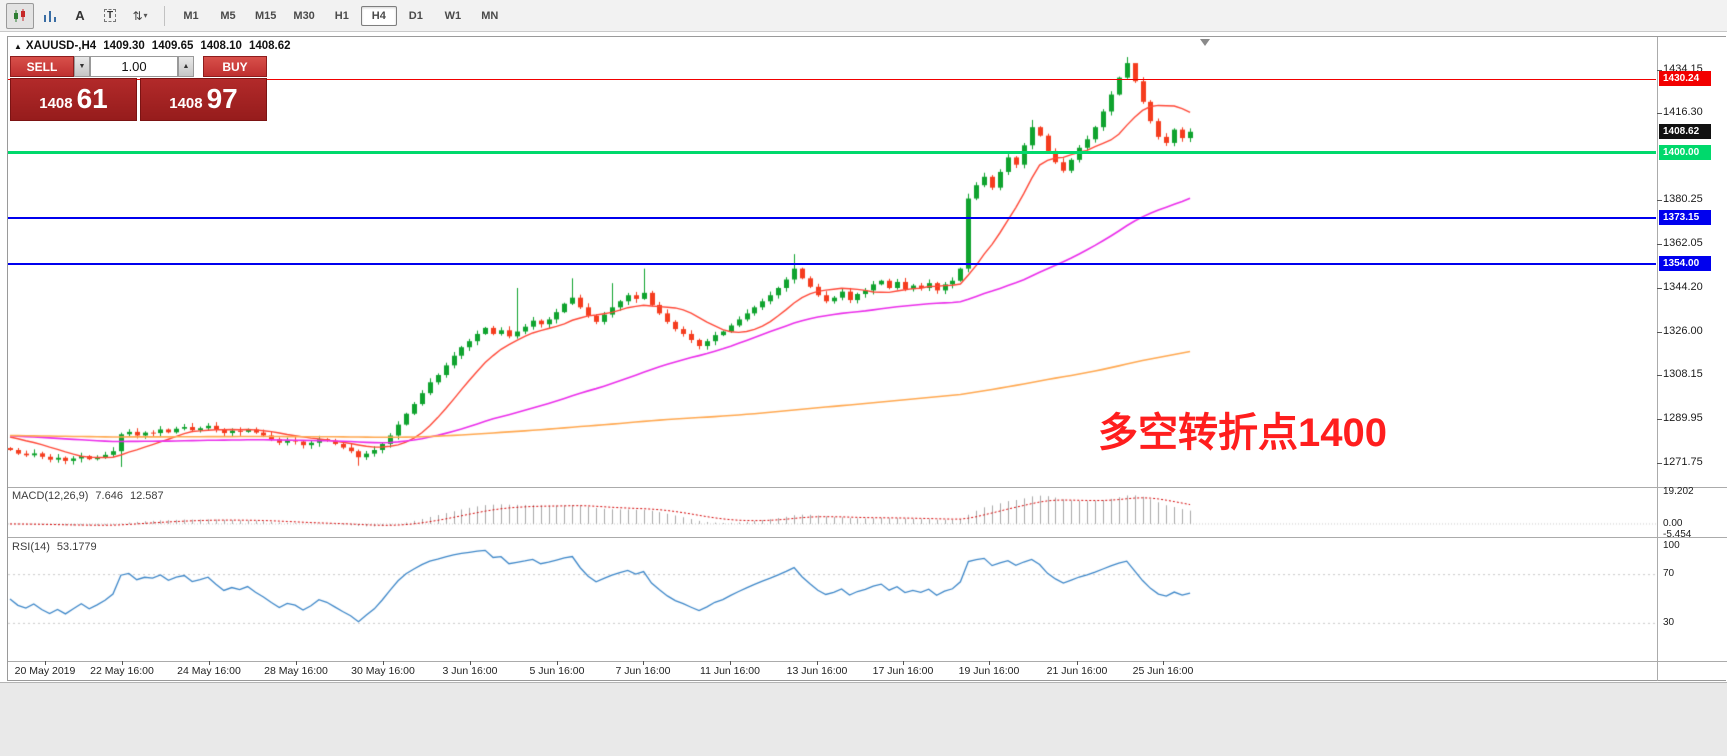  Describe the element at coordinates (109, 496) in the screenshot. I see `macd-main-value: 7.646` at that location.